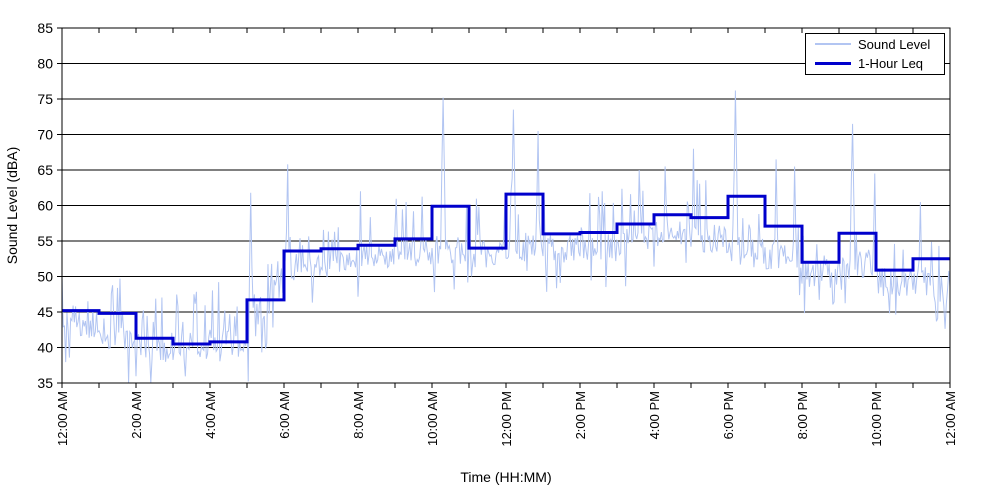  What do you see at coordinates (45, 99) in the screenshot?
I see `y-tick-label: 75` at bounding box center [45, 99].